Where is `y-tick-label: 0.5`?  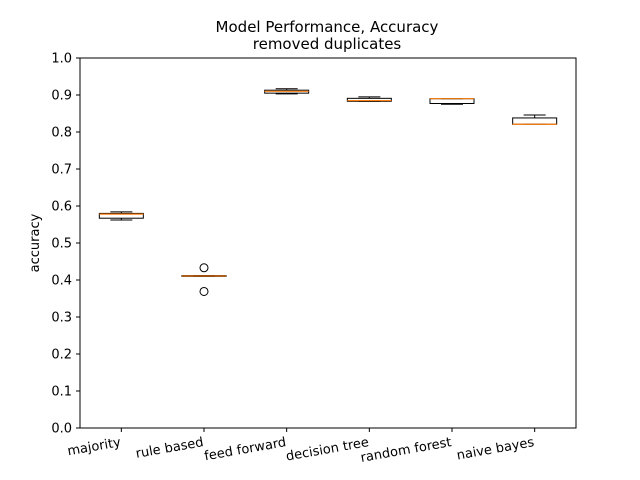 y-tick-label: 0.5 is located at coordinates (61, 244).